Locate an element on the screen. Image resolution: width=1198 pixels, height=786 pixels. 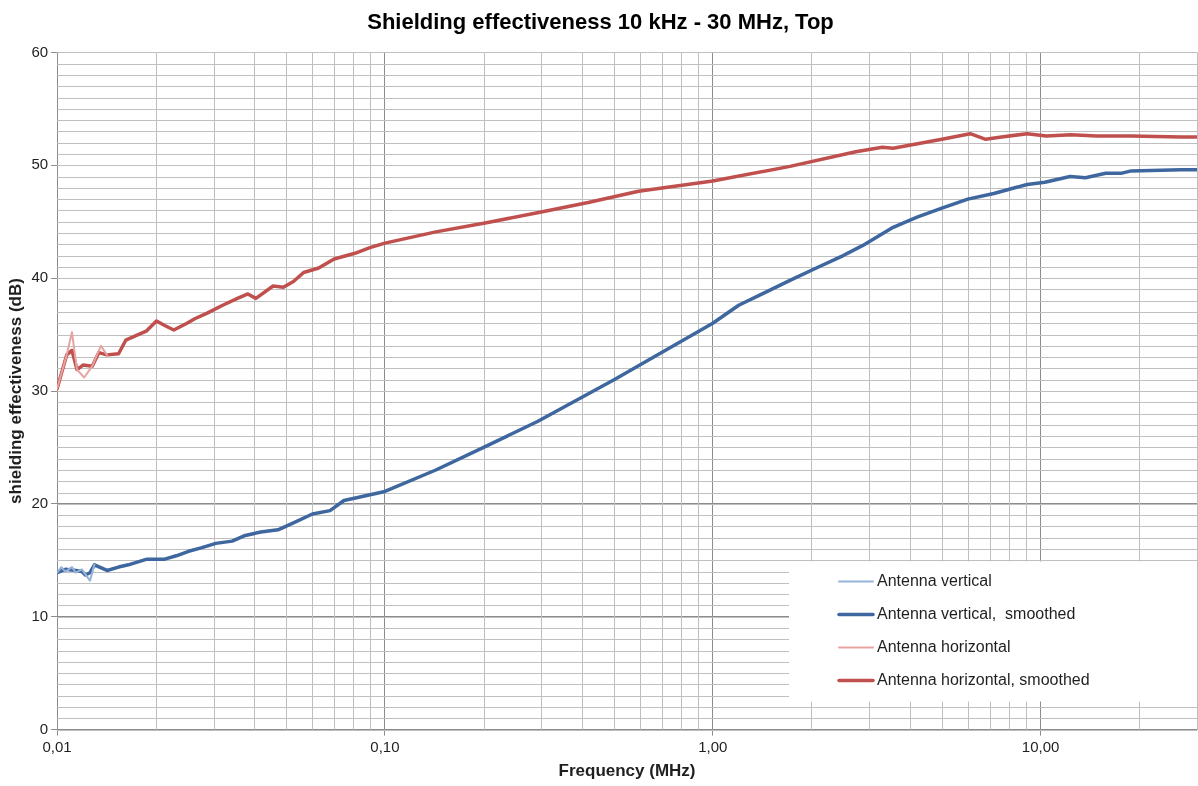
x-tick-label: 10,00 is located at coordinates (1040, 746).